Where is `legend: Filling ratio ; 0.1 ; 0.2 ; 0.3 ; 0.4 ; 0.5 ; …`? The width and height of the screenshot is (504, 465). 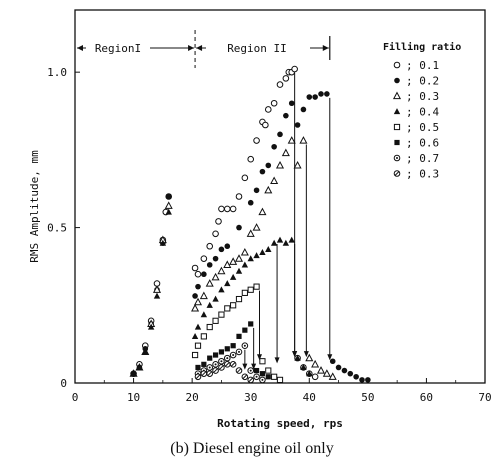
legend: Filling ratio ; 0.1 ; 0.2 ; 0.3 ; 0.4 ; 0.5 ; … is located at coordinates (422, 111).